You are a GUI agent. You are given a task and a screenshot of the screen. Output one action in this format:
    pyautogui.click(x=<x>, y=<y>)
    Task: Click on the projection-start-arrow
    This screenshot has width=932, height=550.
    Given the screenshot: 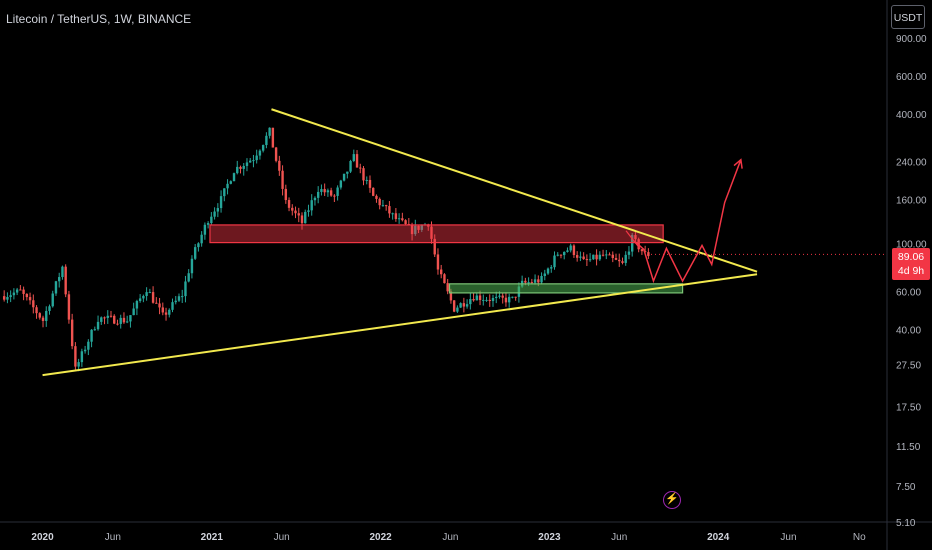 What is the action you would take?
    pyautogui.click(x=633, y=240)
    